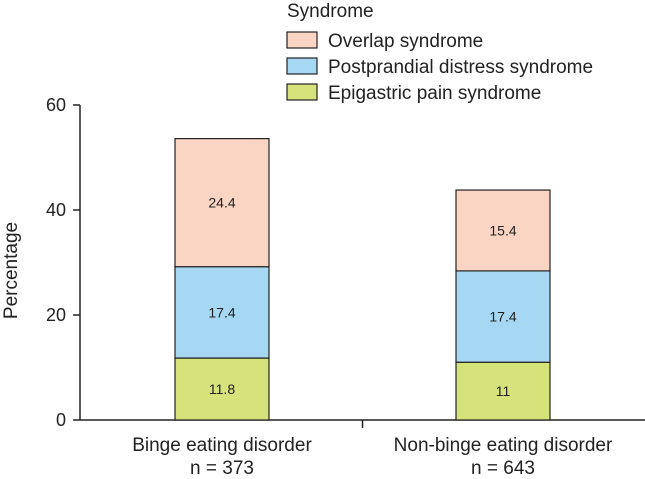  Describe the element at coordinates (61, 420) in the screenshot. I see `y-tick-label: 0` at that location.